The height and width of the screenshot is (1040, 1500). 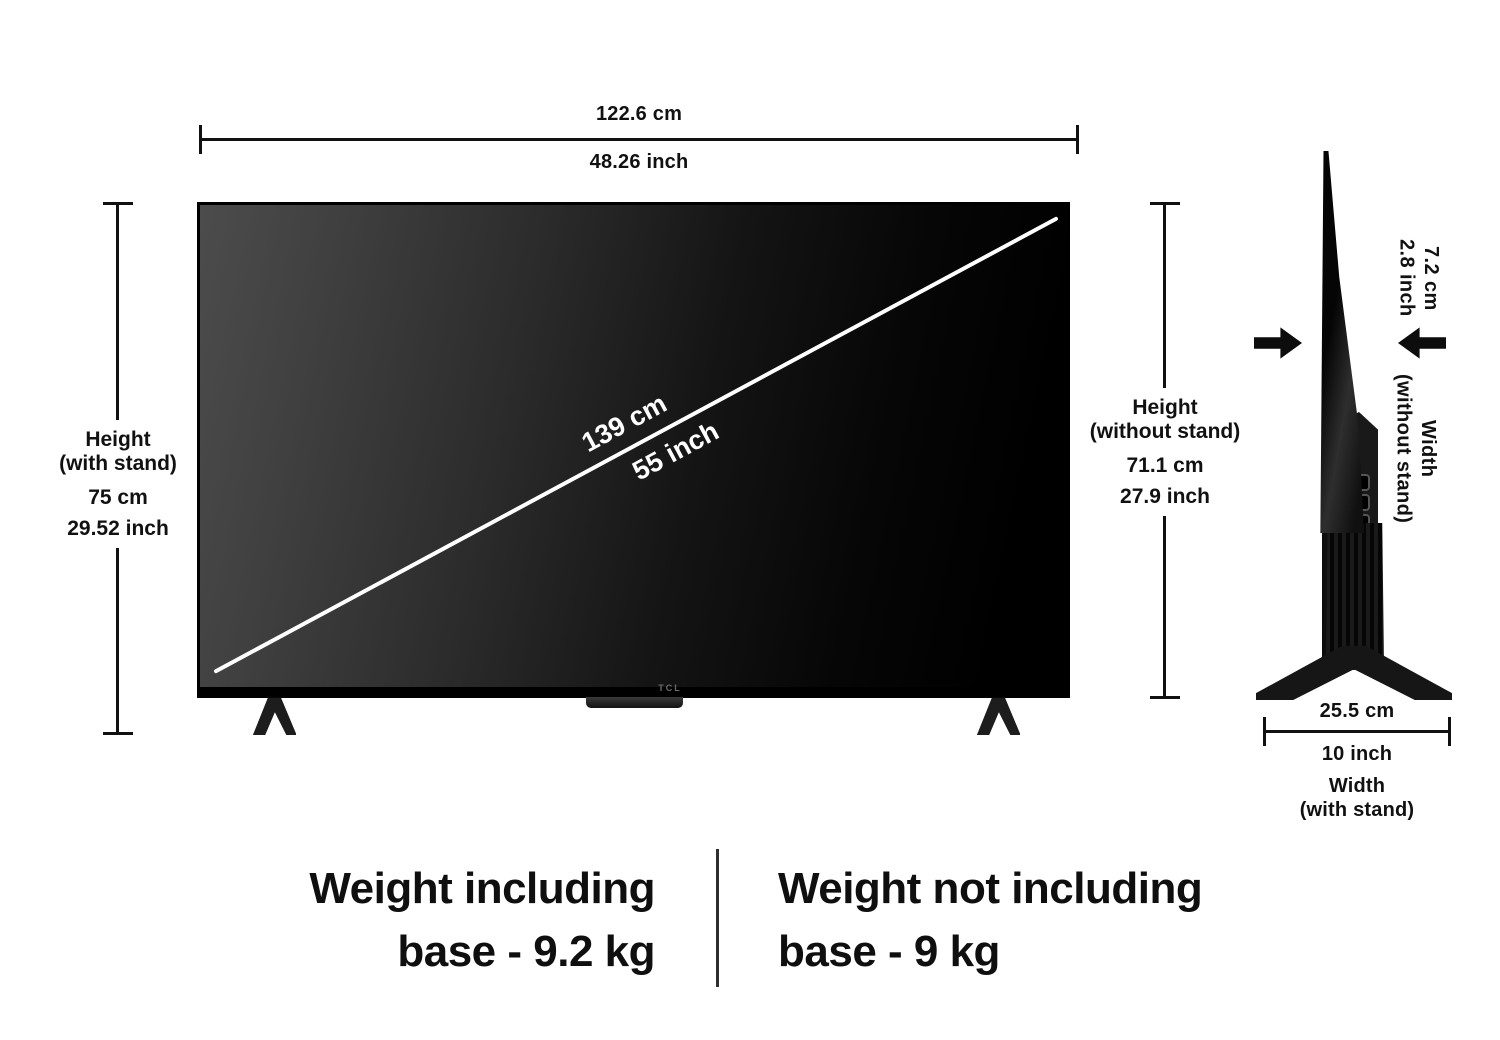 I want to click on width-with-stand-line2: (with stand), so click(x=1357, y=810).